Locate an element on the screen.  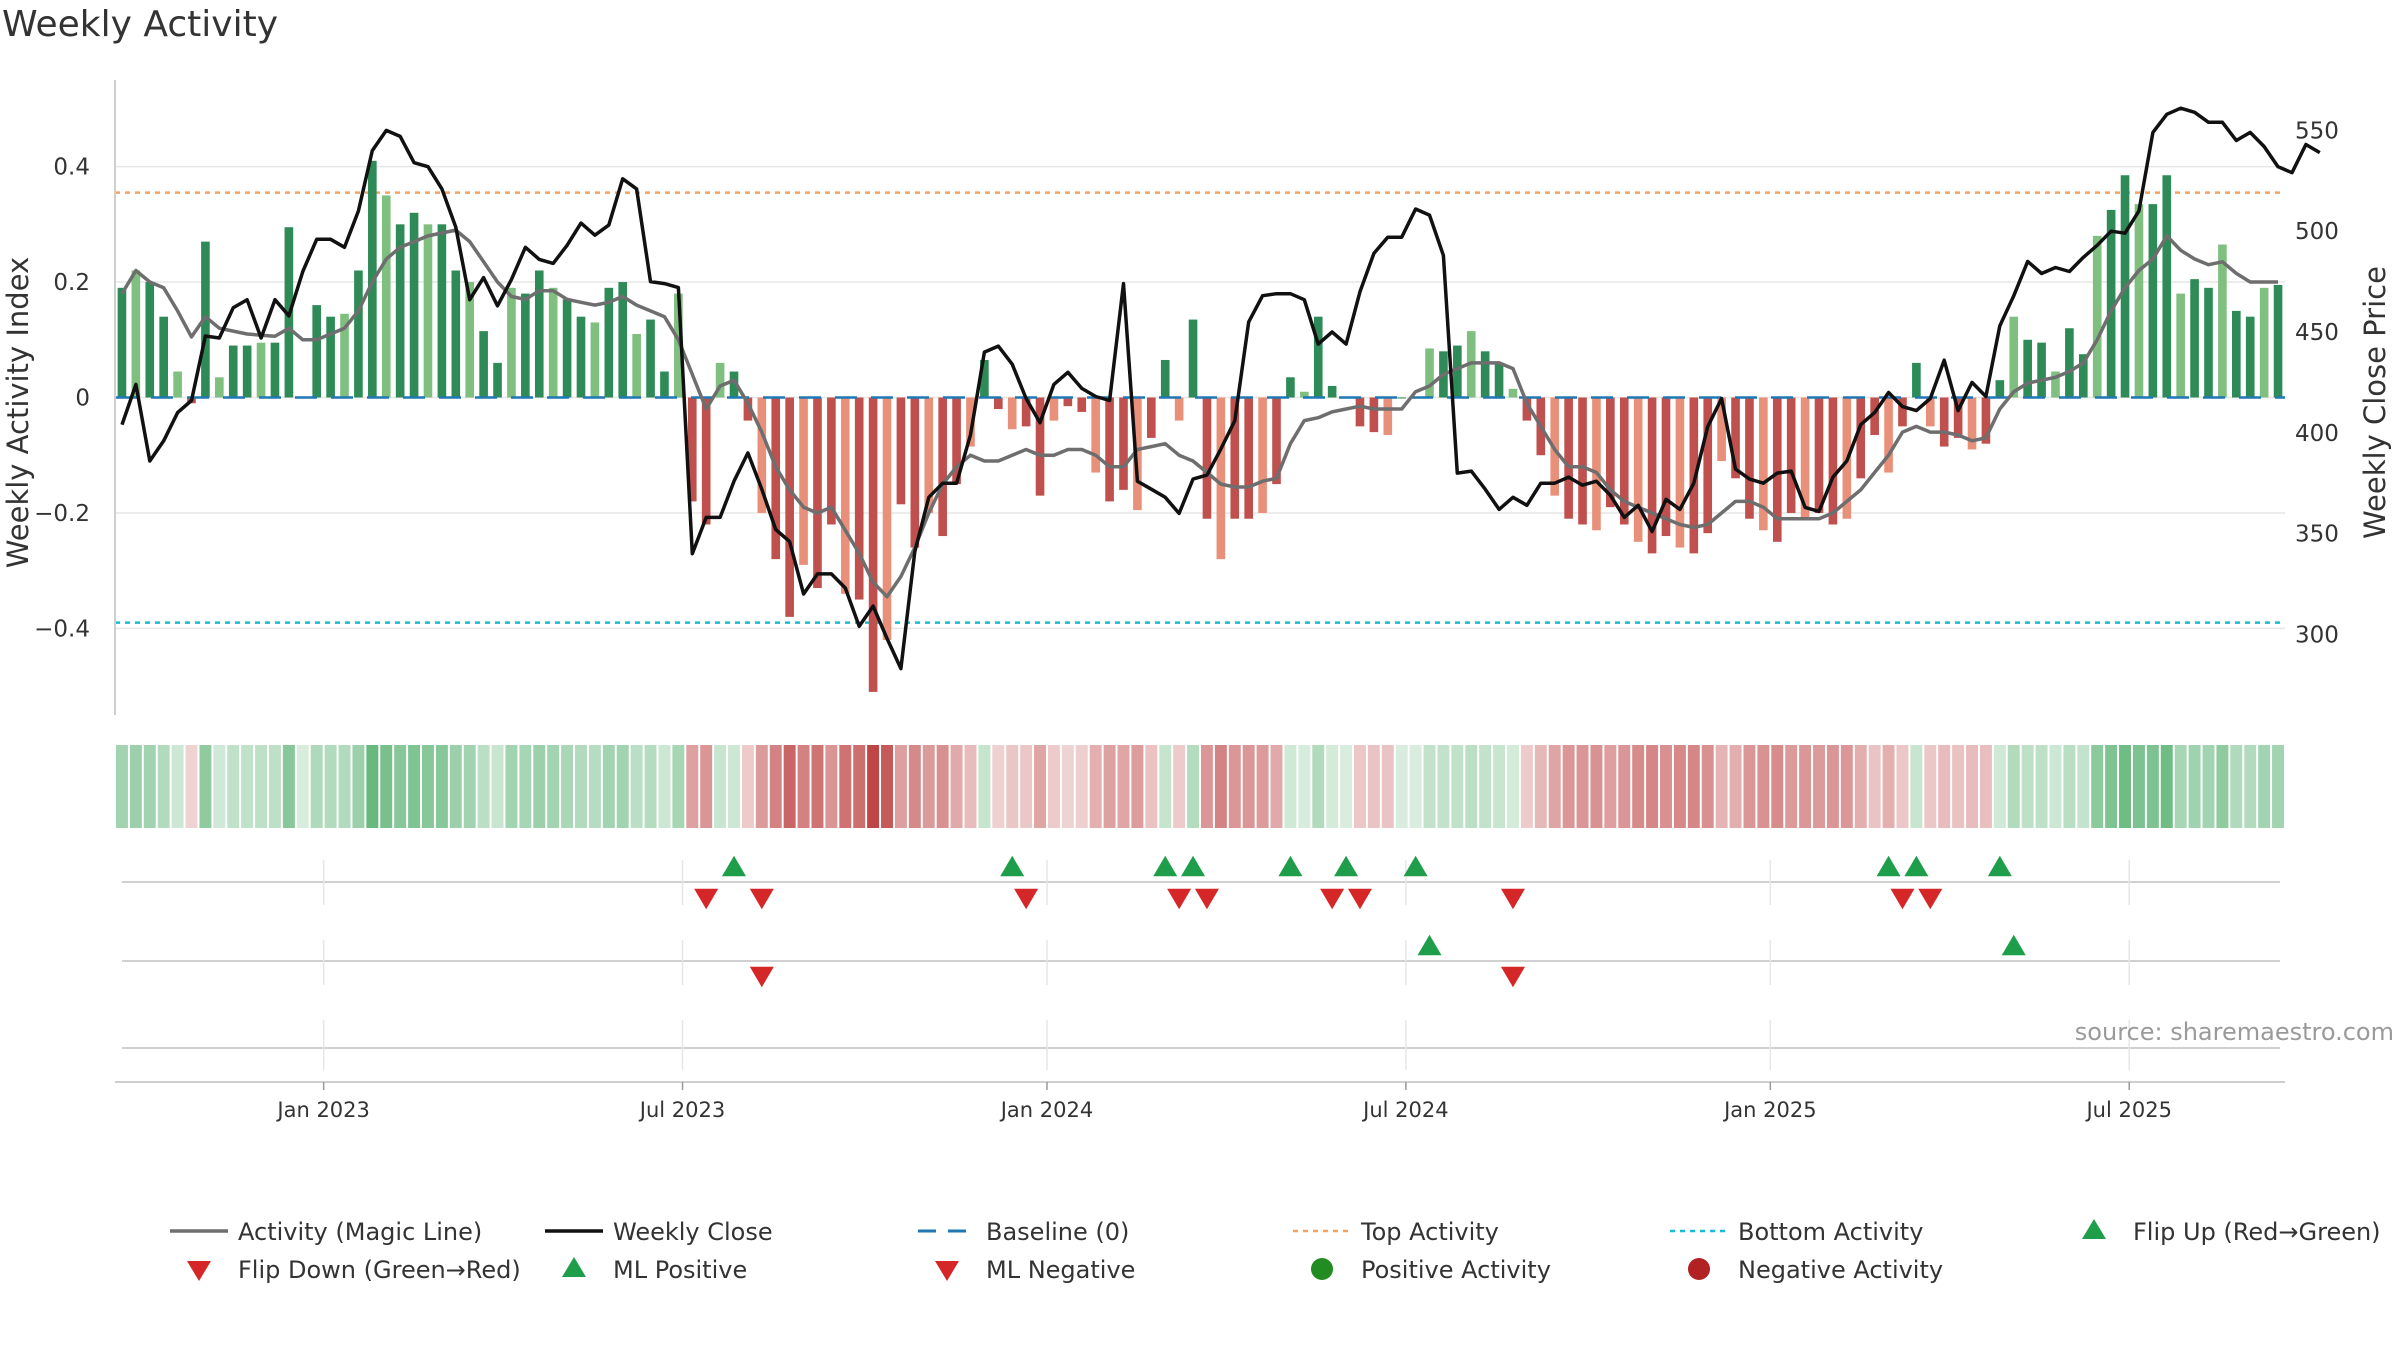
signal-markers is located at coordinates (1360, 921).